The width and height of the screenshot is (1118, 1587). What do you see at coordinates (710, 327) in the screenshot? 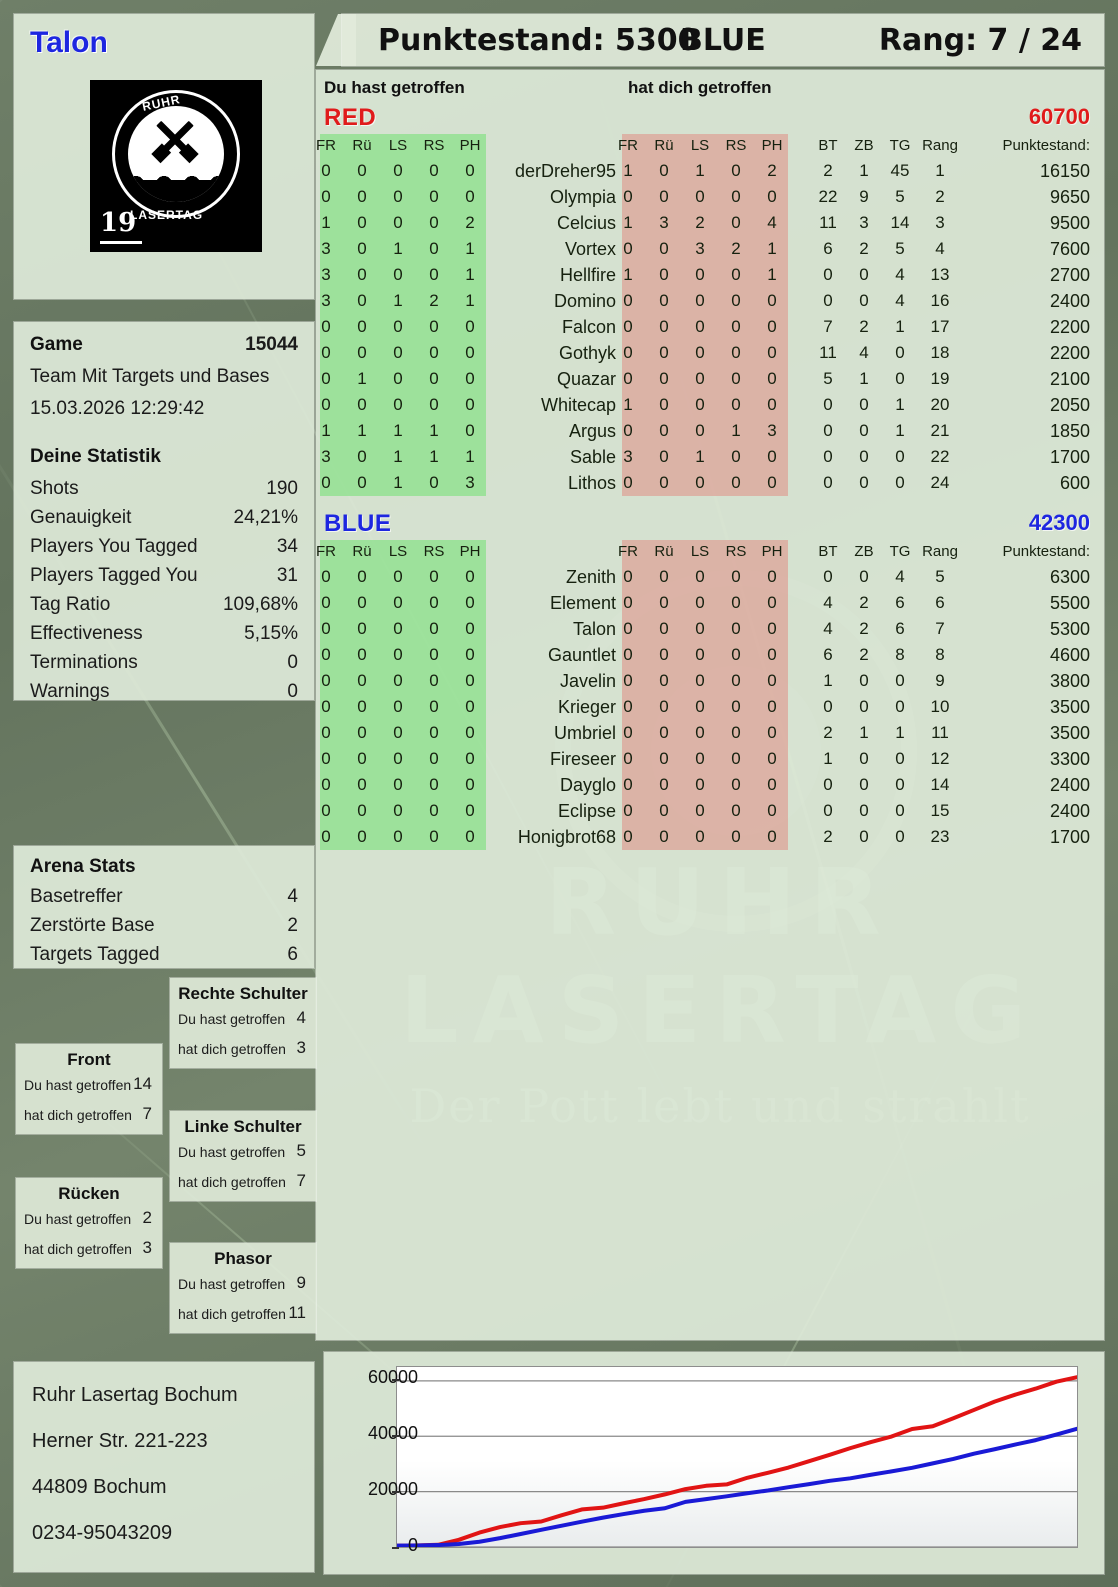
I see `table-row: 0 0 0 0 0 Falcon 0 0 0 0 0 7 2 1 17 2200` at bounding box center [710, 327].